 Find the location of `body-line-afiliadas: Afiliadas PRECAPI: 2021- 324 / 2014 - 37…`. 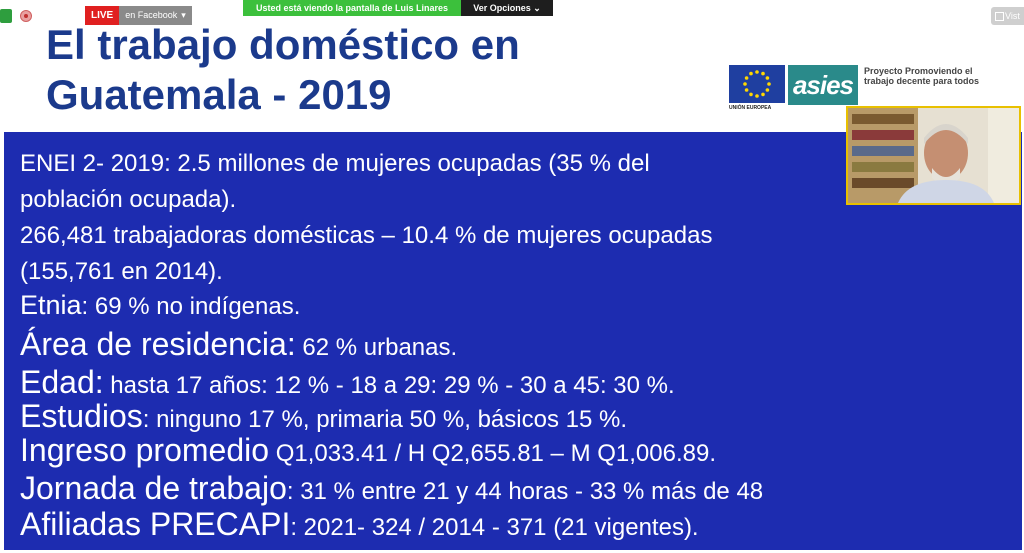

body-line-afiliadas: Afiliadas PRECAPI: 2021- 324 / 2014 - 37… is located at coordinates (359, 524).